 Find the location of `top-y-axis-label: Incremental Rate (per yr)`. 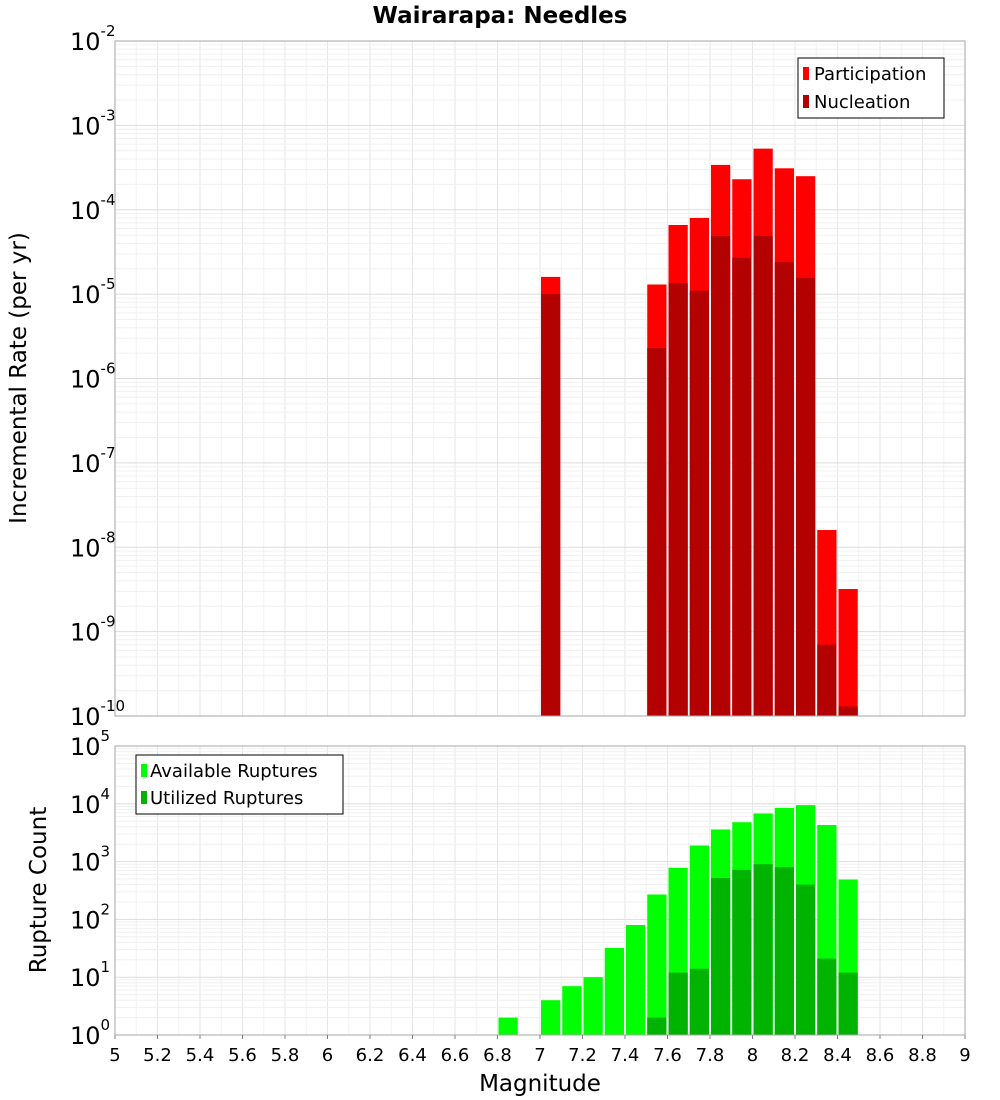

top-y-axis-label: Incremental Rate (per yr) is located at coordinates (19, 378).